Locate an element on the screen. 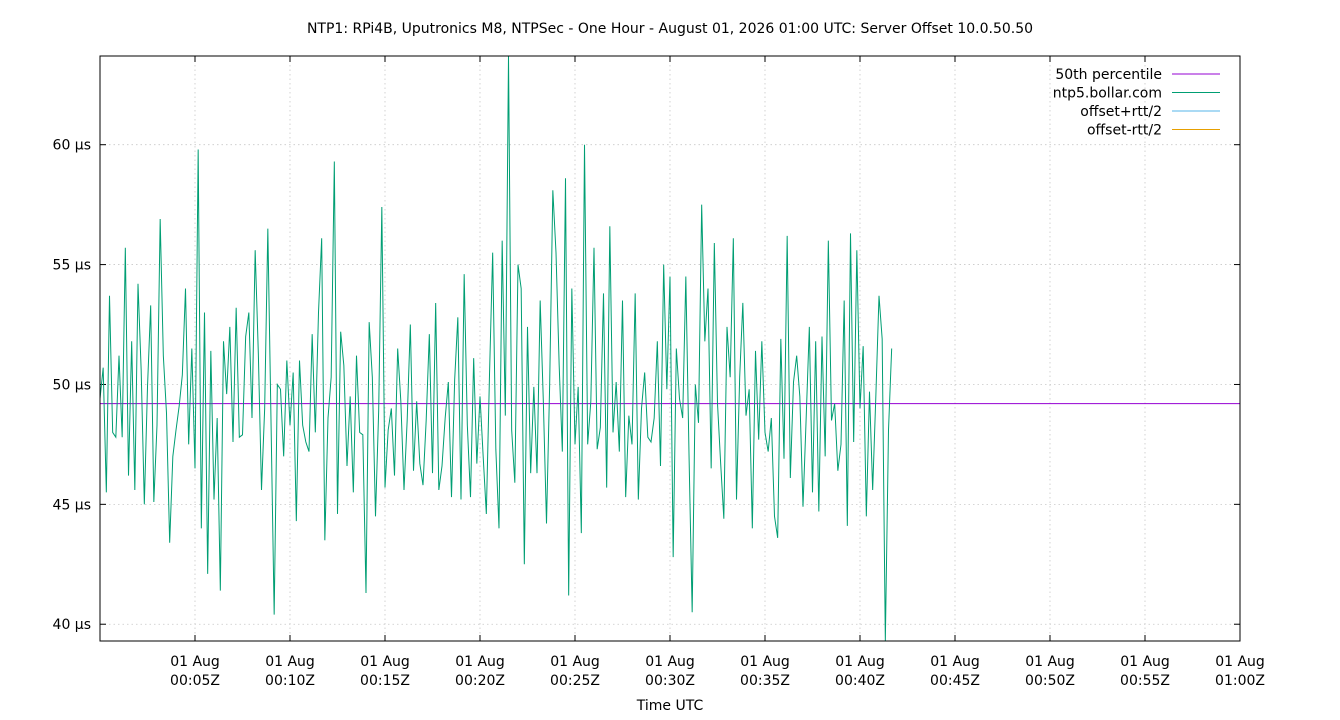 This screenshot has height=720, width=1340. x-tick-label-time: 00:50Z is located at coordinates (1050, 681).